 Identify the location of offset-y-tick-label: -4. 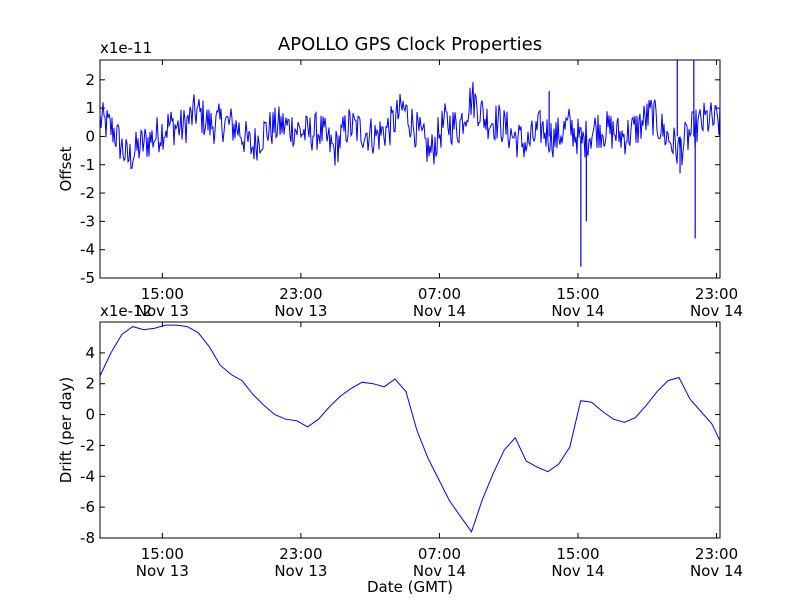
(87, 250).